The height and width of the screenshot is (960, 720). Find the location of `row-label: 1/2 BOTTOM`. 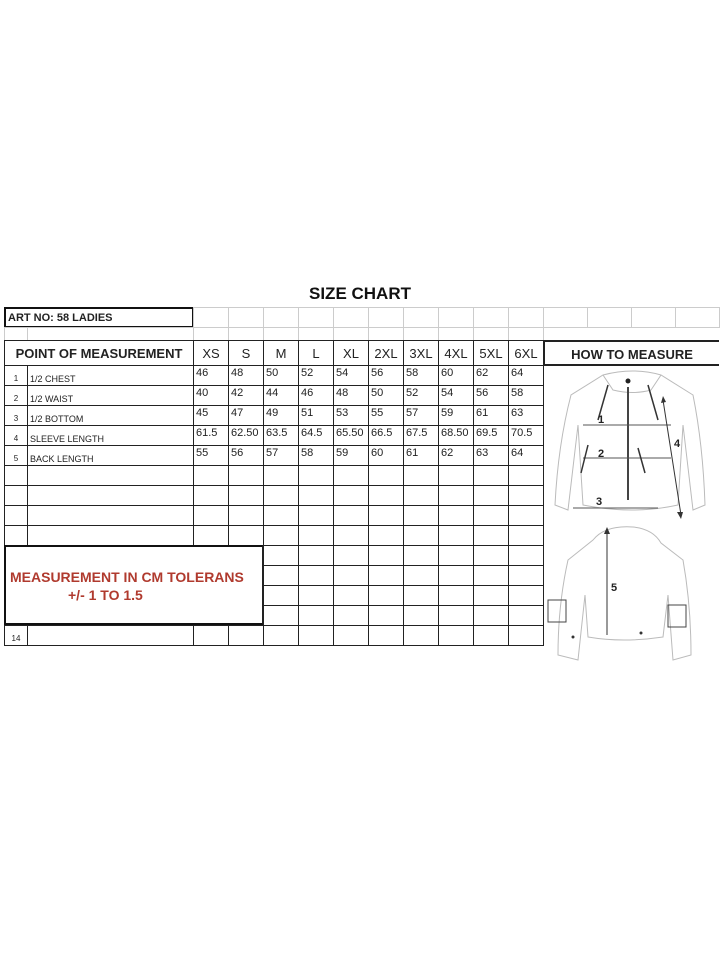

row-label: 1/2 BOTTOM is located at coordinates (110, 415).